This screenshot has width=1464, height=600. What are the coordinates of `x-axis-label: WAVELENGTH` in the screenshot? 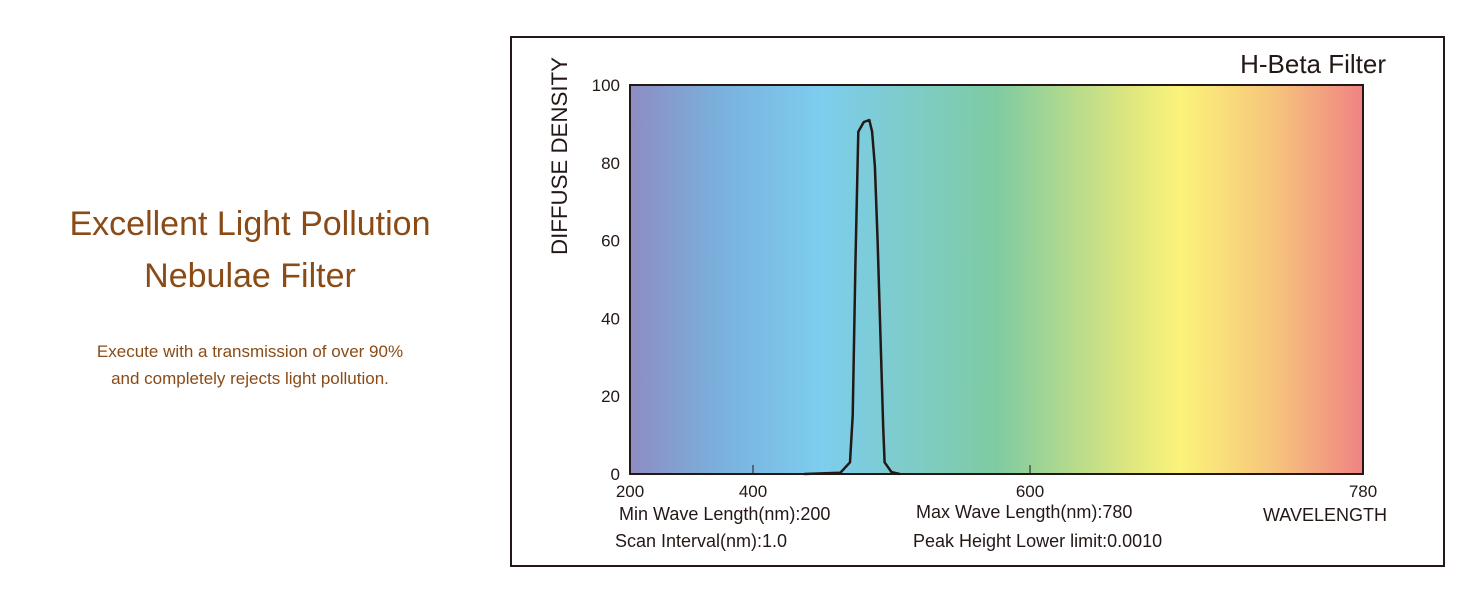 It's located at (1325, 515).